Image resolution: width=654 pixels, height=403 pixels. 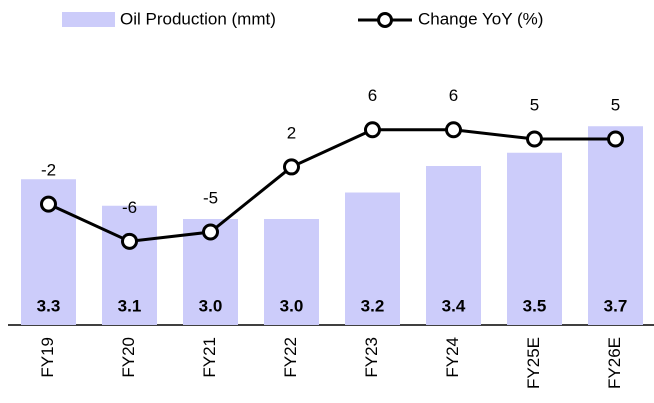 What do you see at coordinates (371, 357) in the screenshot?
I see `x-tick-label: FY23` at bounding box center [371, 357].